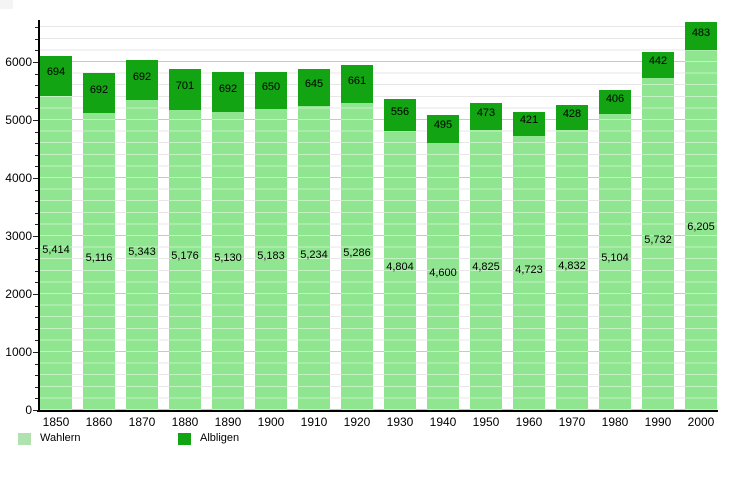 This screenshot has height=500, width=750. I want to click on bar-segment-albligen-1960: 421, so click(529, 124).